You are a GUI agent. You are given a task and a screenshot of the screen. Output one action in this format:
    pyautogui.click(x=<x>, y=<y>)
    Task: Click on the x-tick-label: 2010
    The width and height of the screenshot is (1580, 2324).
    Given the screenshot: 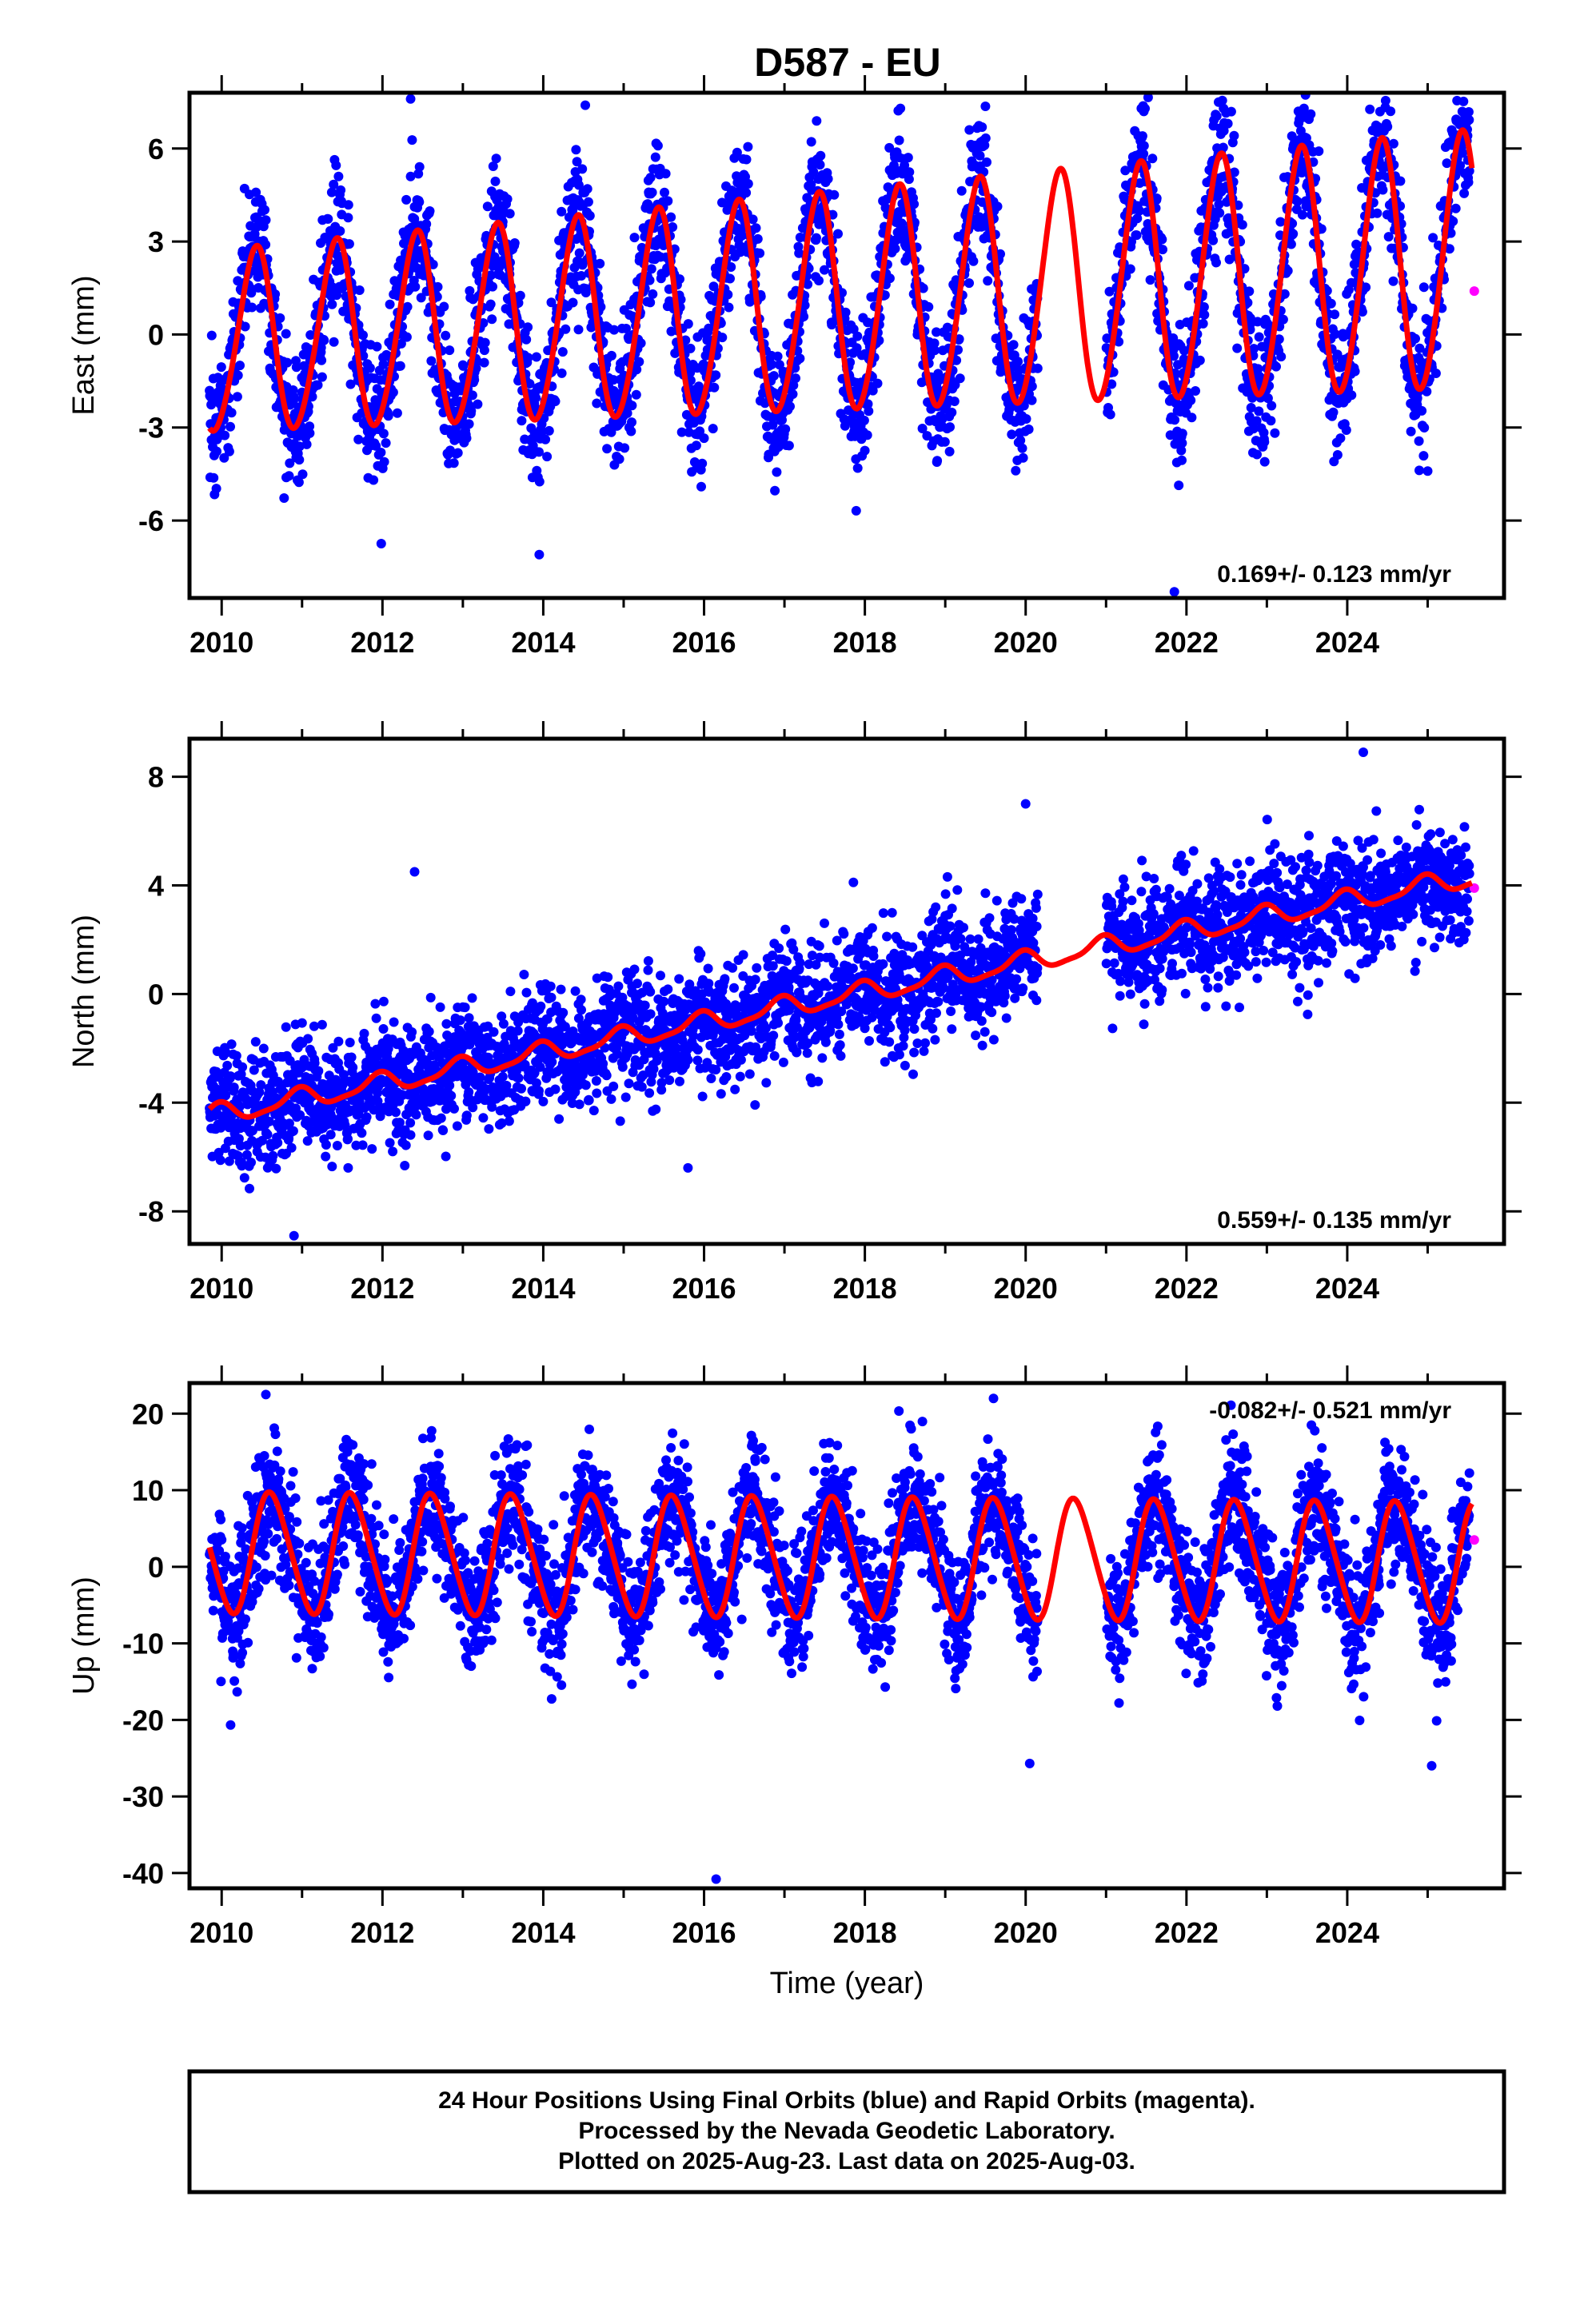 What is the action you would take?
    pyautogui.click(x=222, y=642)
    